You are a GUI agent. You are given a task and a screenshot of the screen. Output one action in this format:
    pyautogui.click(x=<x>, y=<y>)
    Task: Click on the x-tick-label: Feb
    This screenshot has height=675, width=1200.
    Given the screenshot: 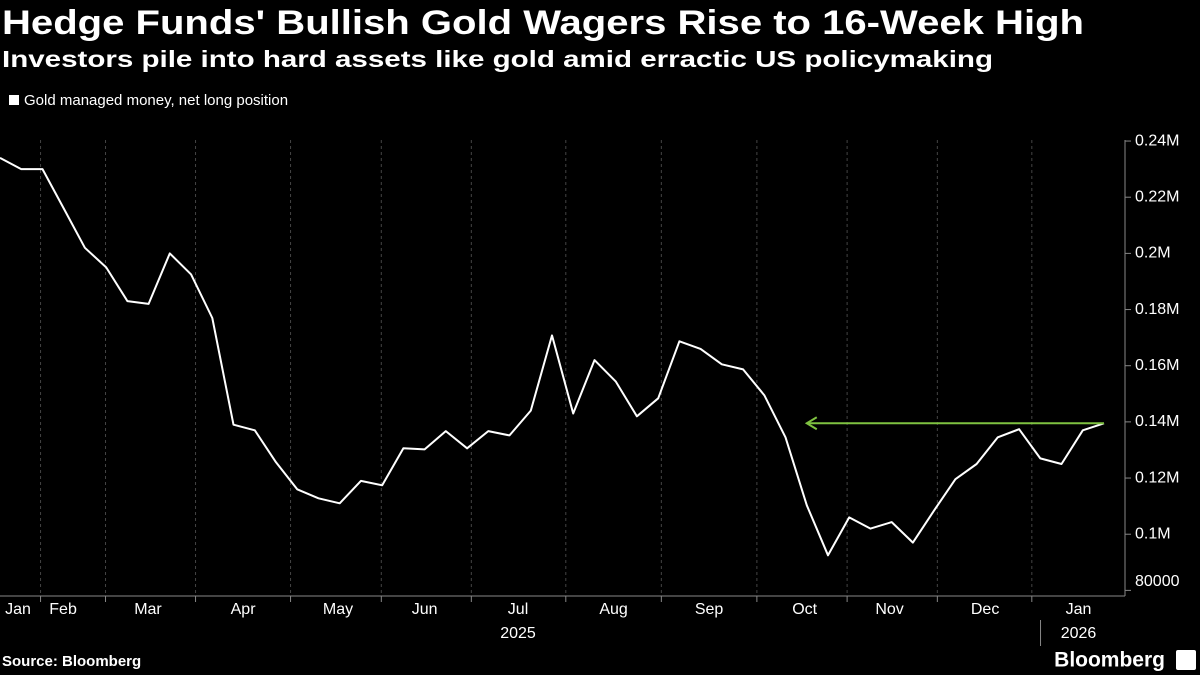 What is the action you would take?
    pyautogui.click(x=63, y=609)
    